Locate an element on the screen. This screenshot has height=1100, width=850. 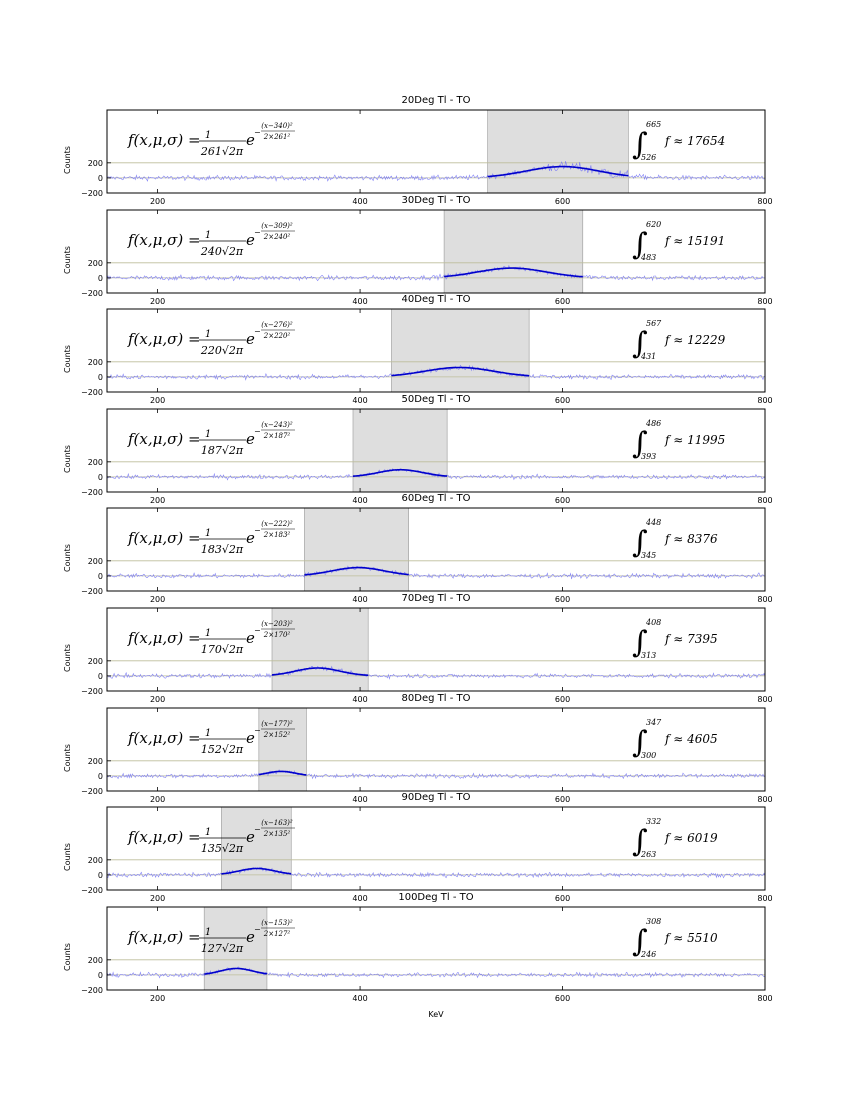
integral-lower-limit: 263 is located at coordinates (648, 854).